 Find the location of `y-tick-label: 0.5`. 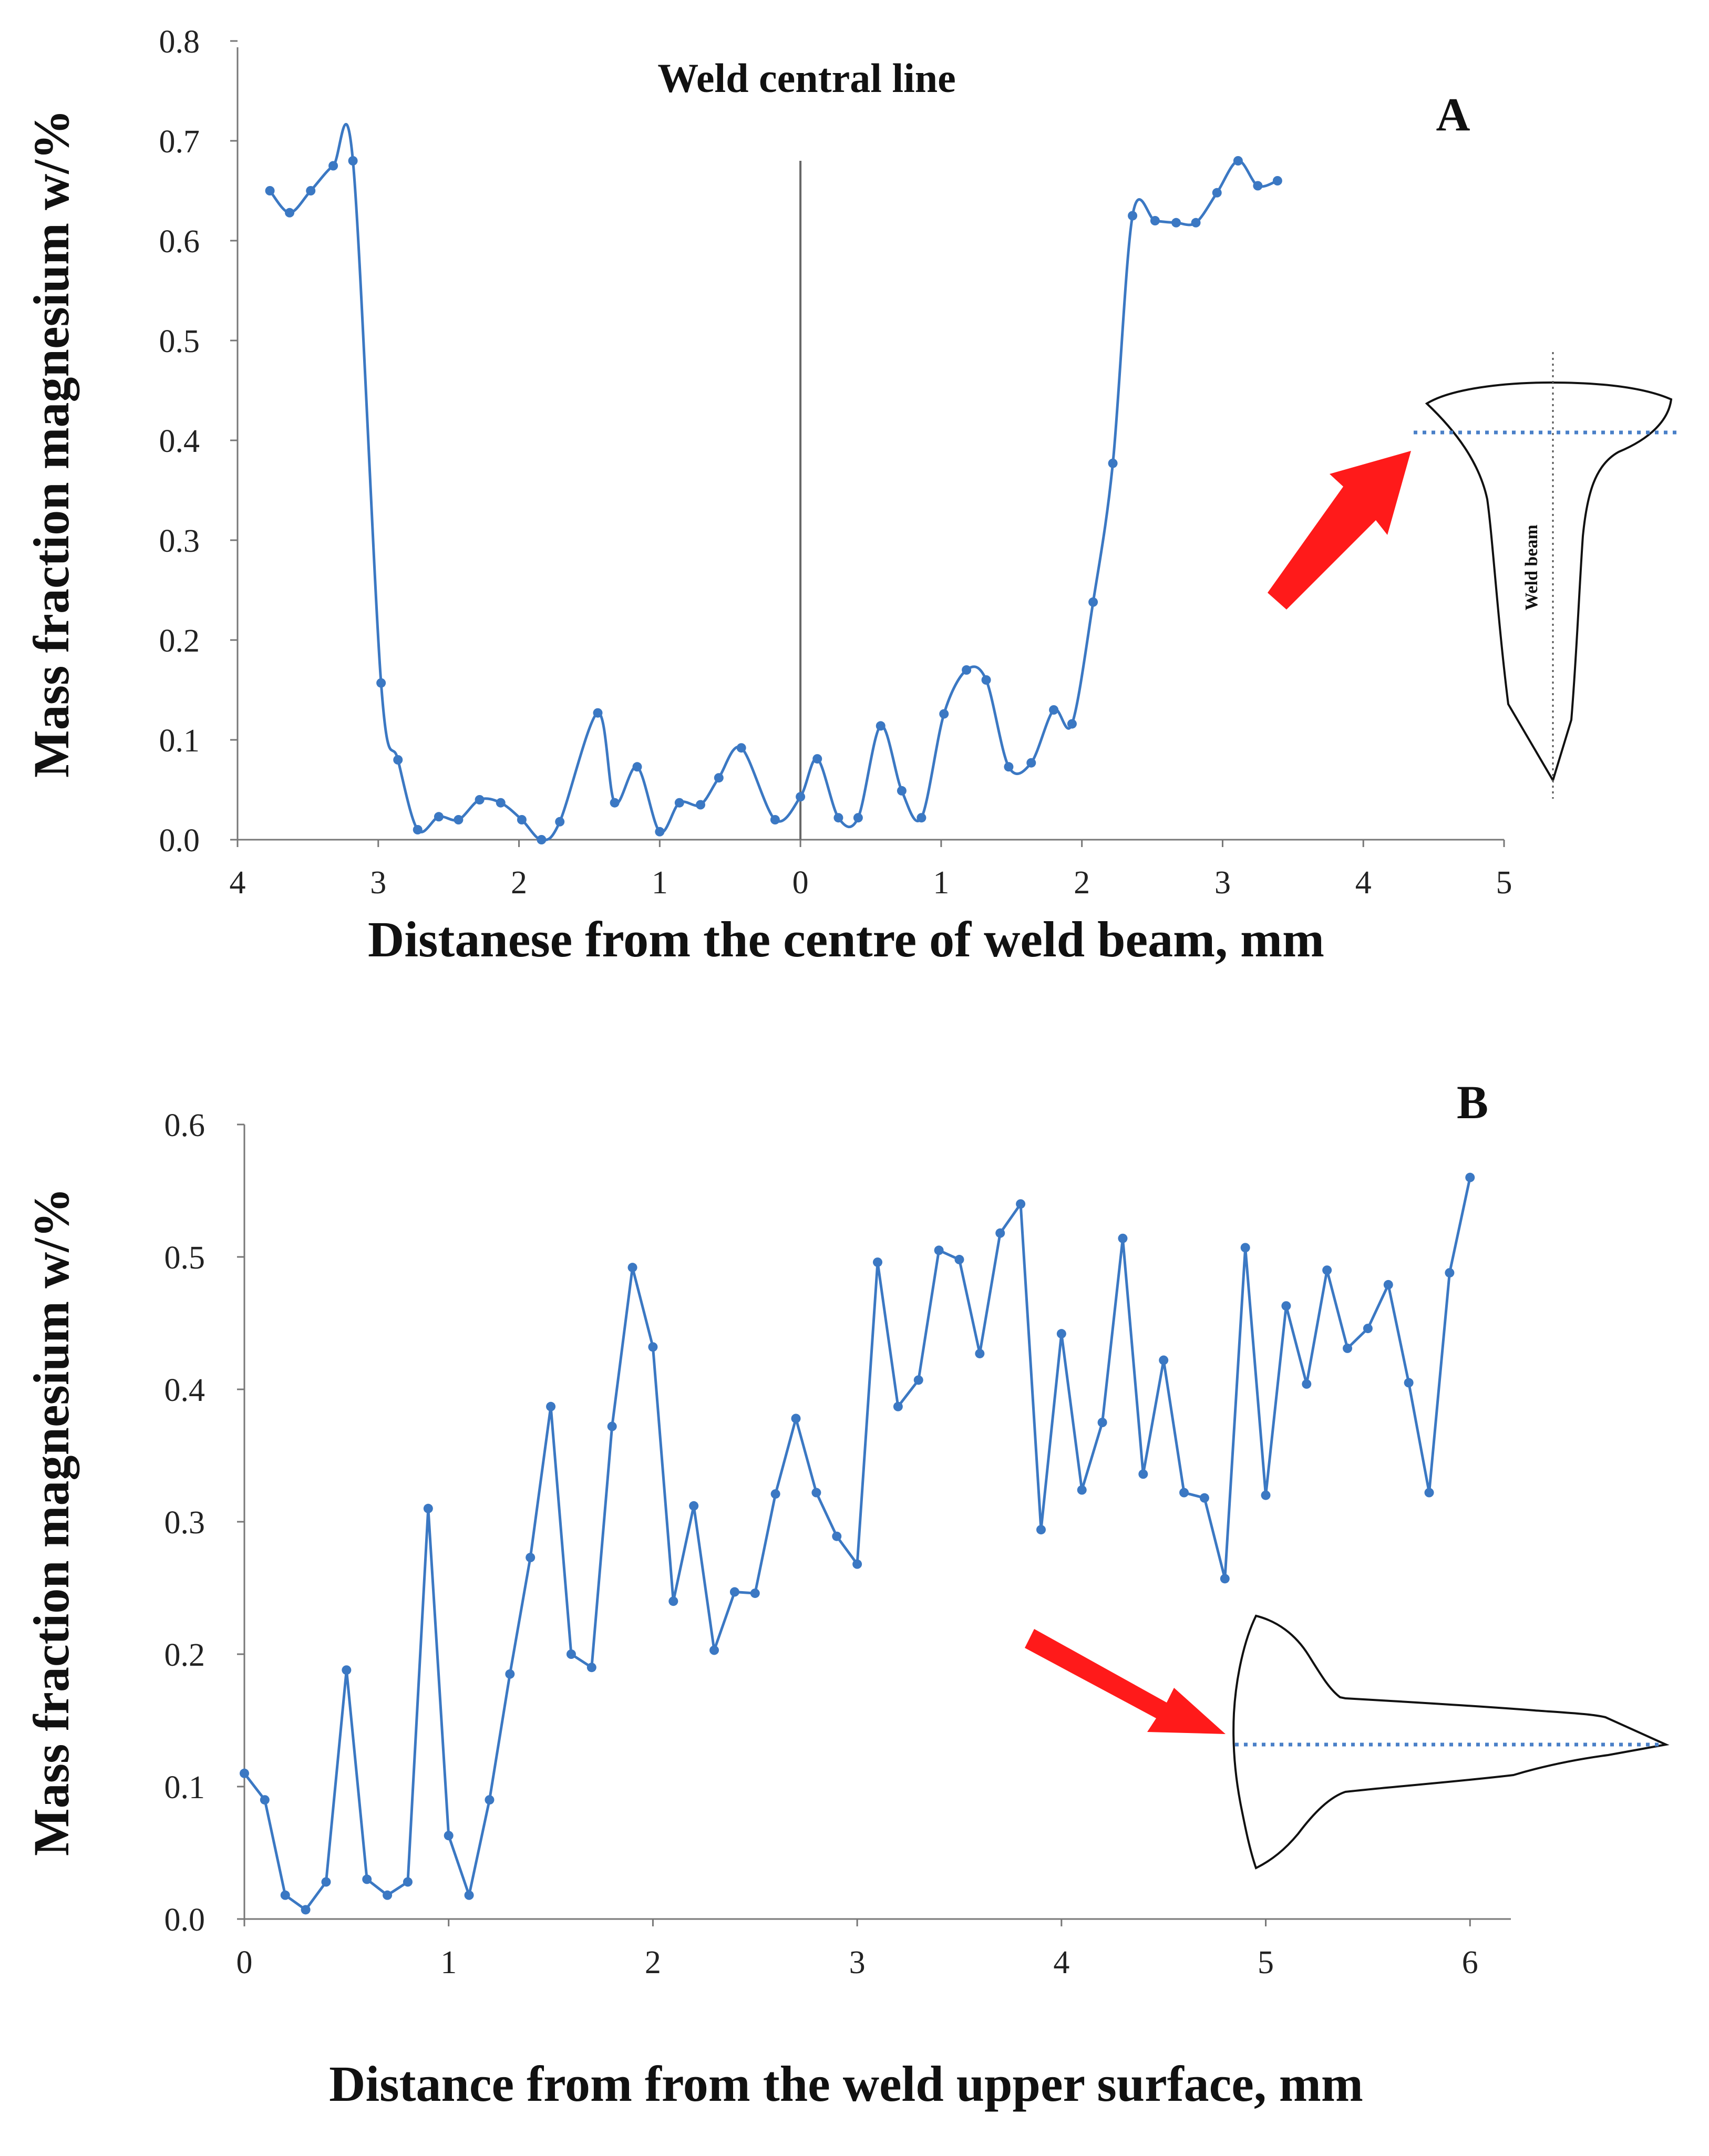

y-tick-label: 0.5 is located at coordinates (179, 341).